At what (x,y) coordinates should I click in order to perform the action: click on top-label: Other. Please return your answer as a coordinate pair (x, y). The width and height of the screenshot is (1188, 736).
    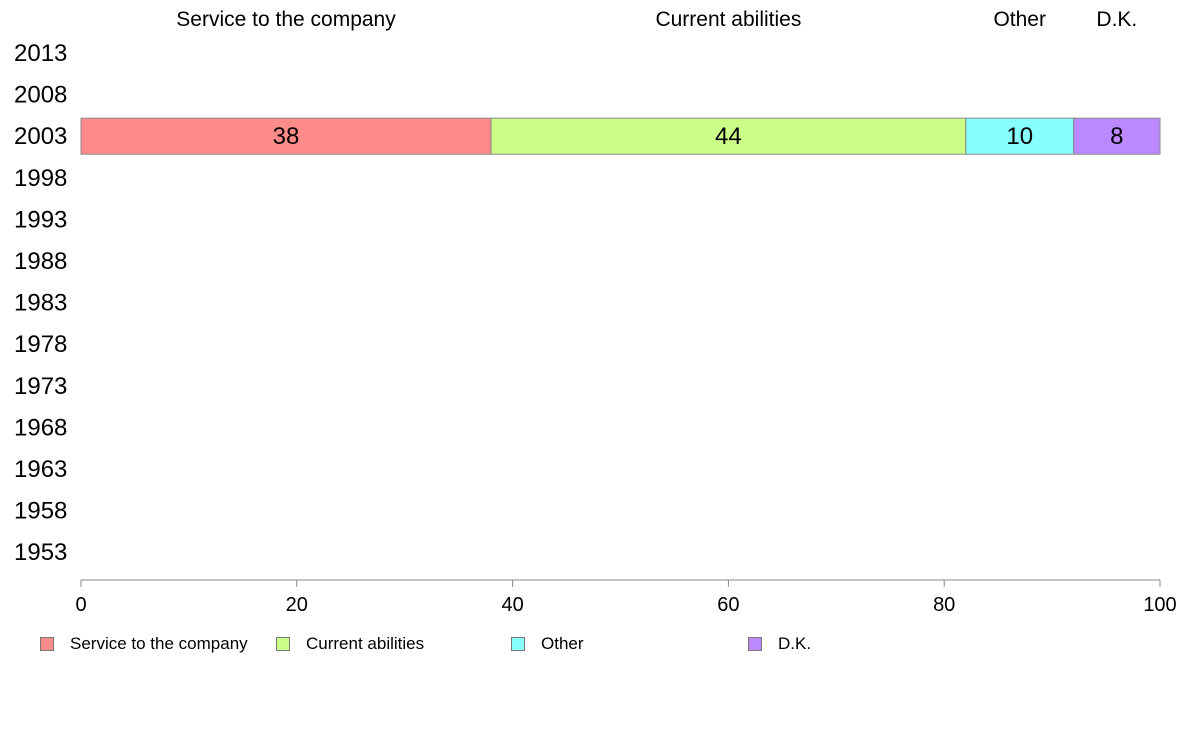
    Looking at the image, I should click on (1019, 19).